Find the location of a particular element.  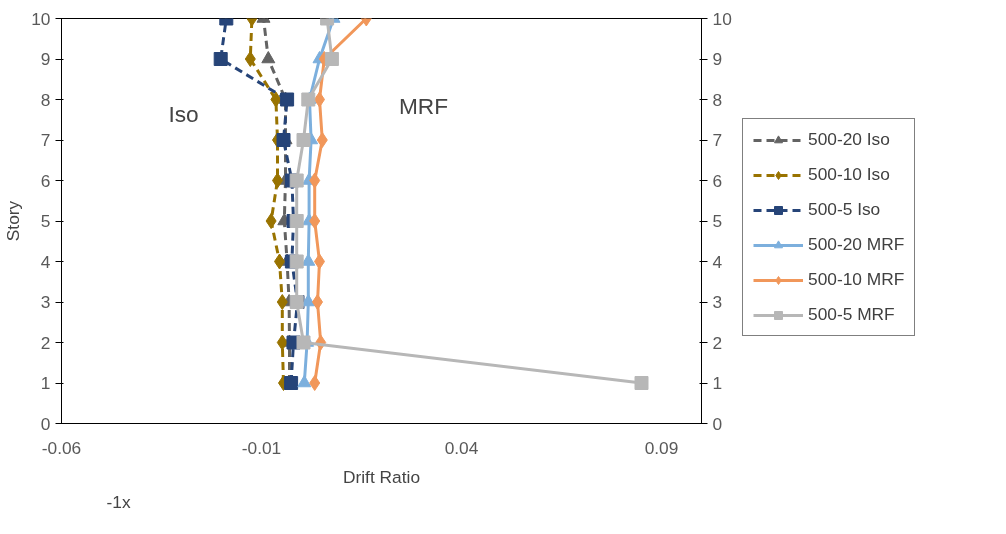

legend-label: 500-20 MRF is located at coordinates (856, 244).